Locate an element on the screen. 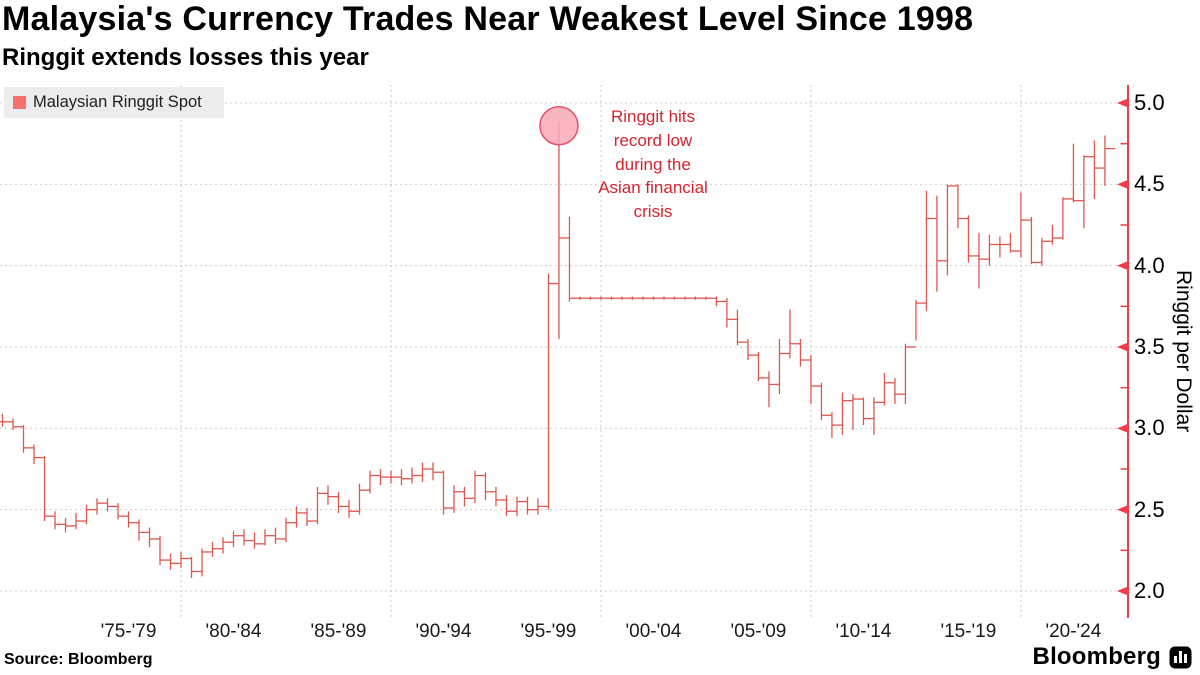 This screenshot has height=675, width=1200. x-tick-label: '15-'19 is located at coordinates (968, 631).